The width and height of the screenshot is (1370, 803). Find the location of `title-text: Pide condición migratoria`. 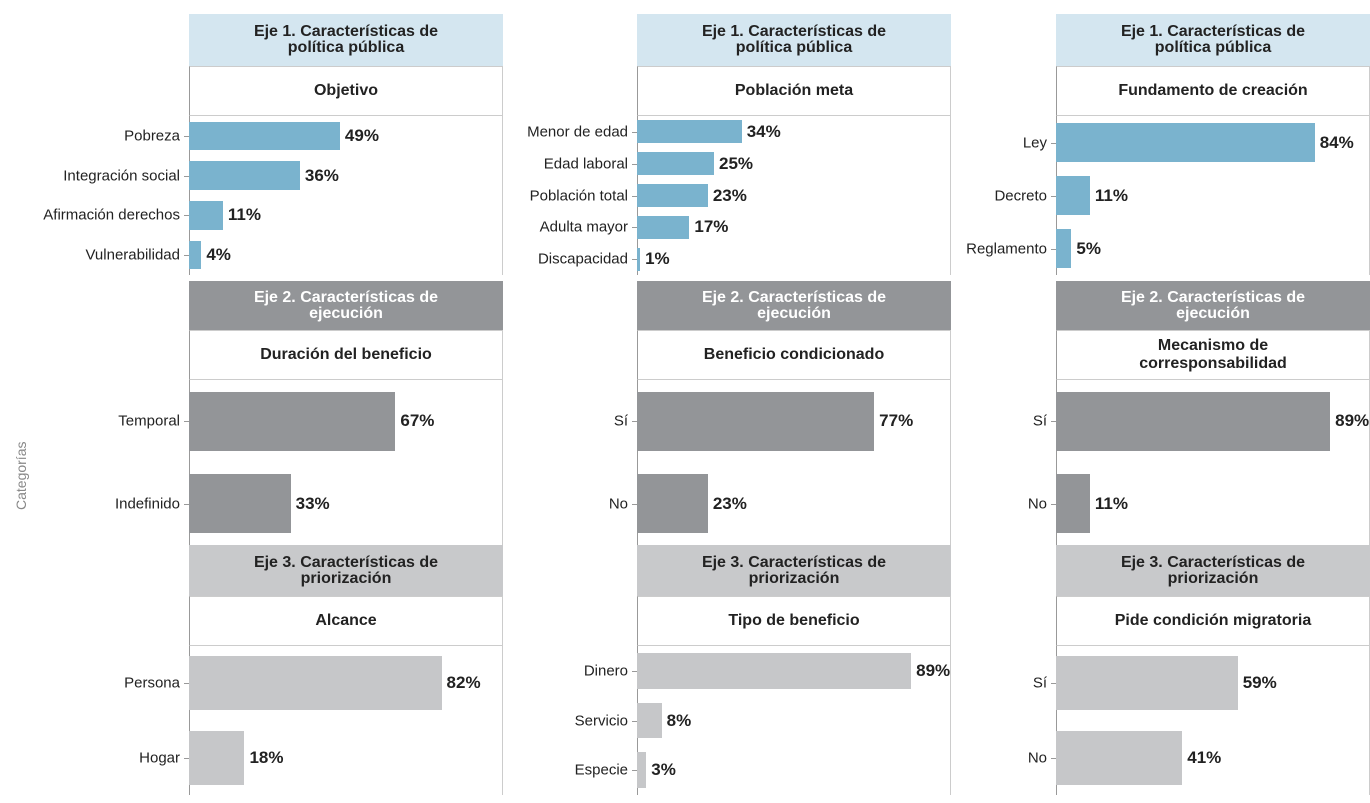

title-text: Pide condición migratoria is located at coordinates (1213, 620).